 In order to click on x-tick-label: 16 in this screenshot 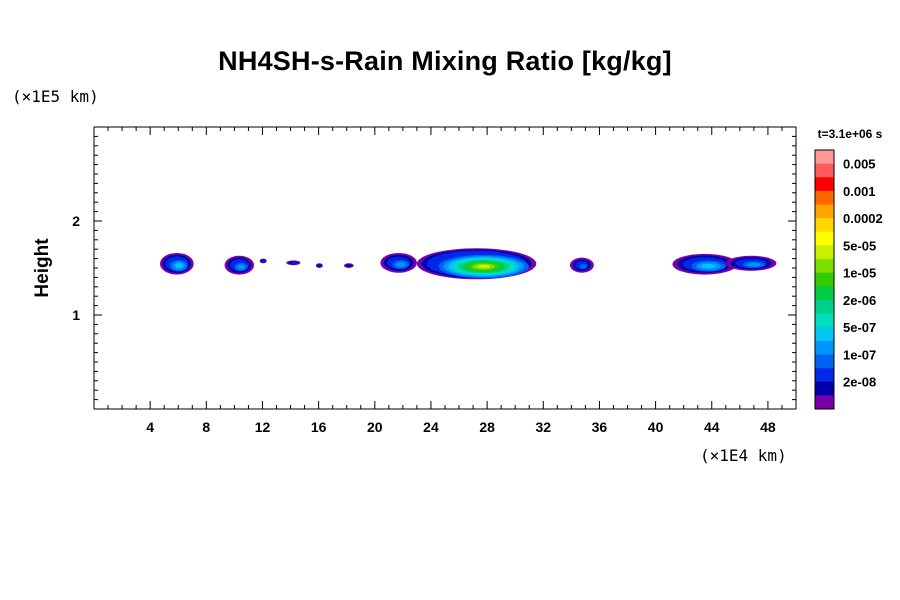, I will do `click(319, 427)`.